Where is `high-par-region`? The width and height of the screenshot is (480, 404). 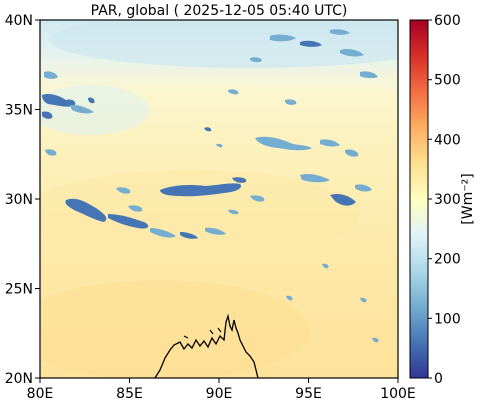
high-par-region is located at coordinates (200, 215).